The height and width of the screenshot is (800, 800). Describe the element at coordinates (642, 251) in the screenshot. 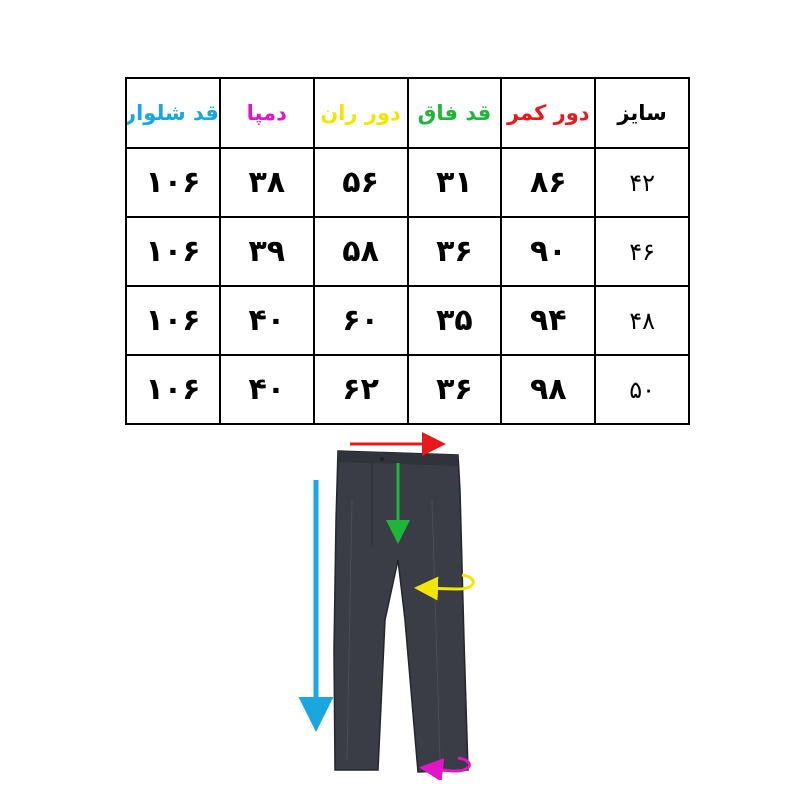

I see `cell-size: ۴۶` at that location.